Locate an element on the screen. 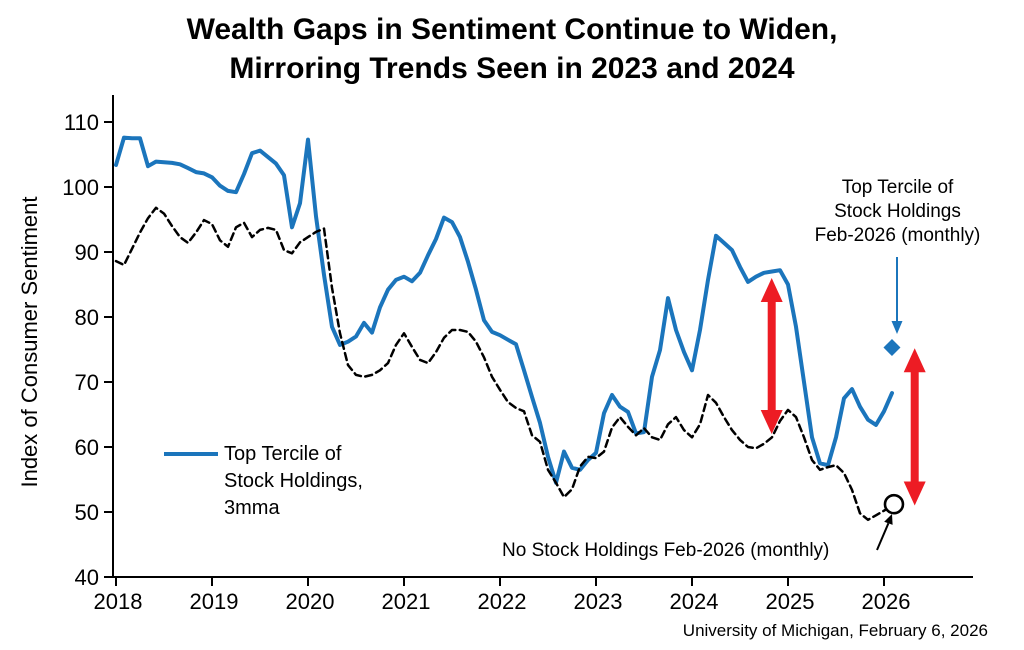  x-tick-label: 2018 is located at coordinates (118, 601).